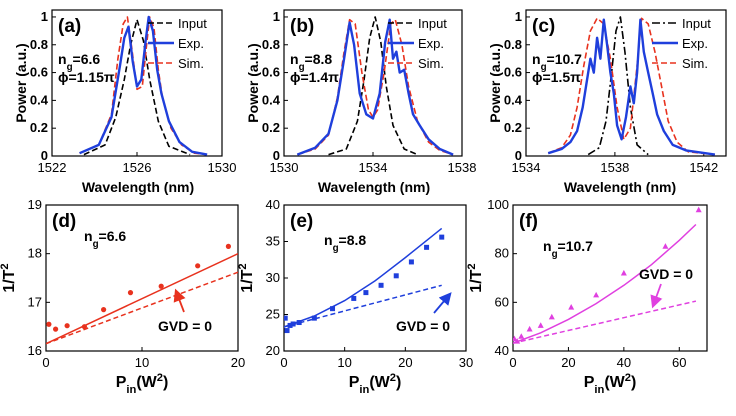 The image size is (736, 416). What do you see at coordinates (64, 221) in the screenshot?
I see `panel-d-label: (d)` at bounding box center [64, 221].